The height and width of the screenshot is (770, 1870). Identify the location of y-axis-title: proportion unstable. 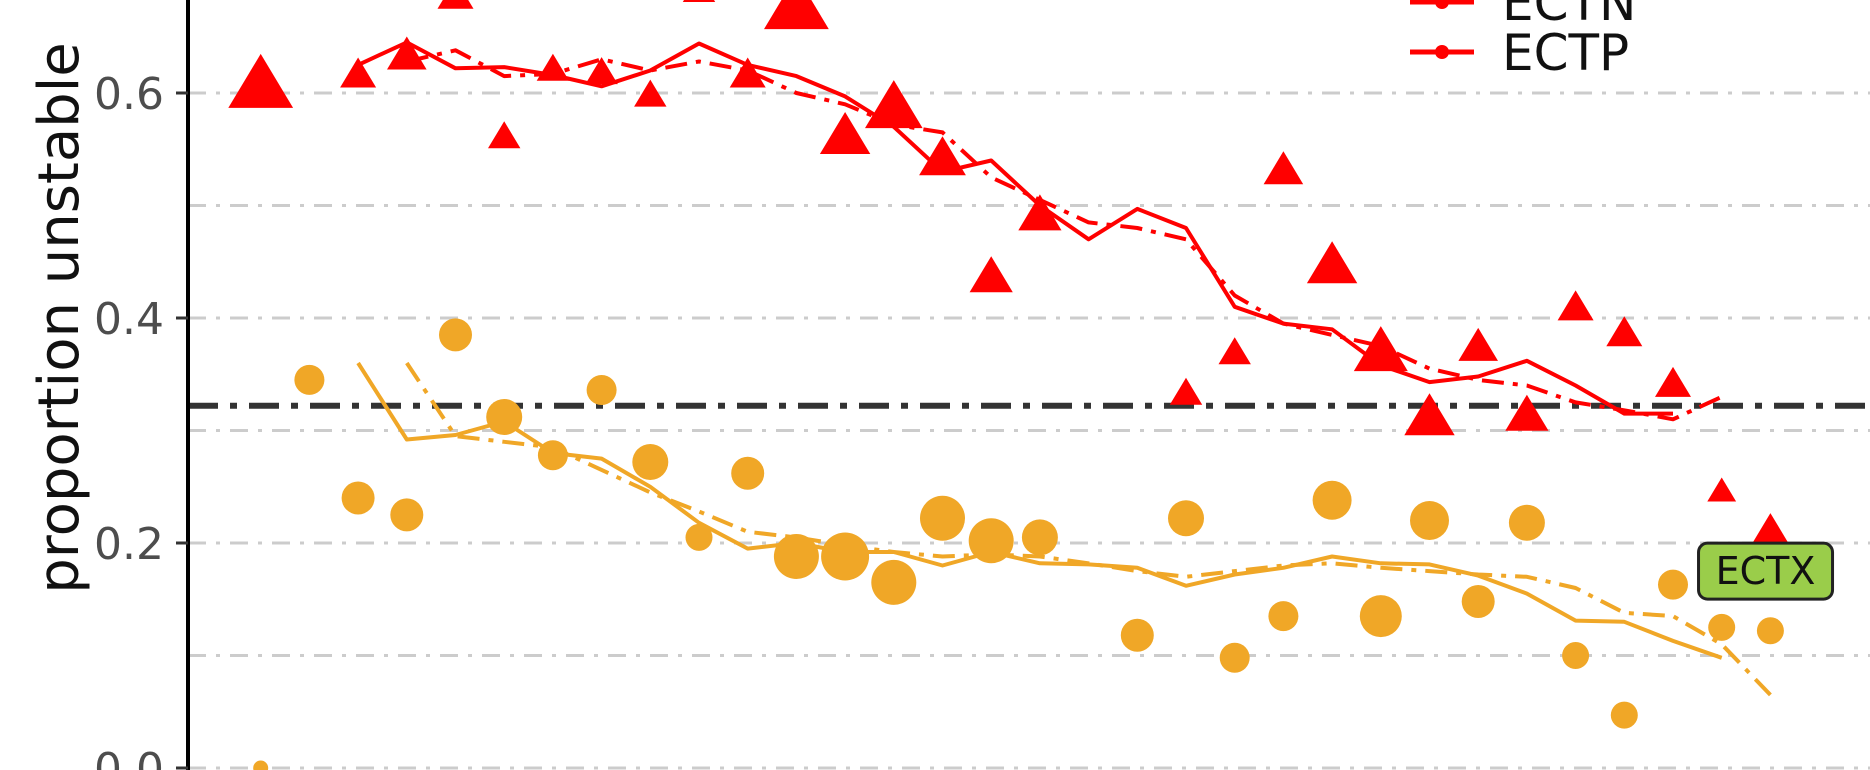
(59, 318).